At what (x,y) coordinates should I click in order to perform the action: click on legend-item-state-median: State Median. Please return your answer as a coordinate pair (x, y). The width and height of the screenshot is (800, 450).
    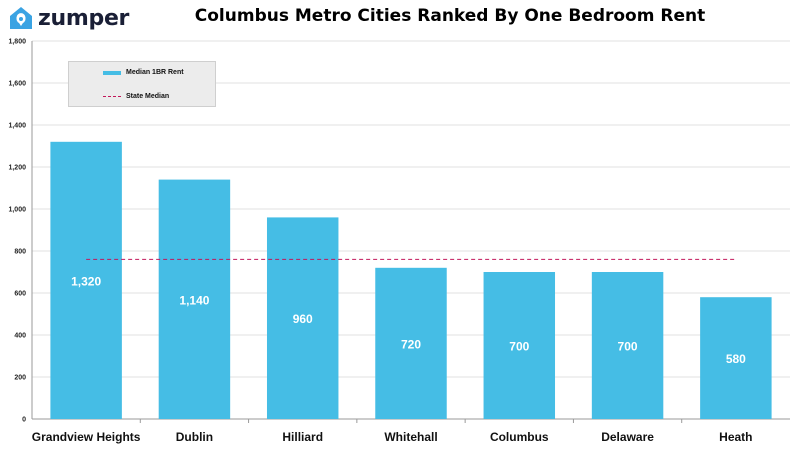
    Looking at the image, I should click on (136, 96).